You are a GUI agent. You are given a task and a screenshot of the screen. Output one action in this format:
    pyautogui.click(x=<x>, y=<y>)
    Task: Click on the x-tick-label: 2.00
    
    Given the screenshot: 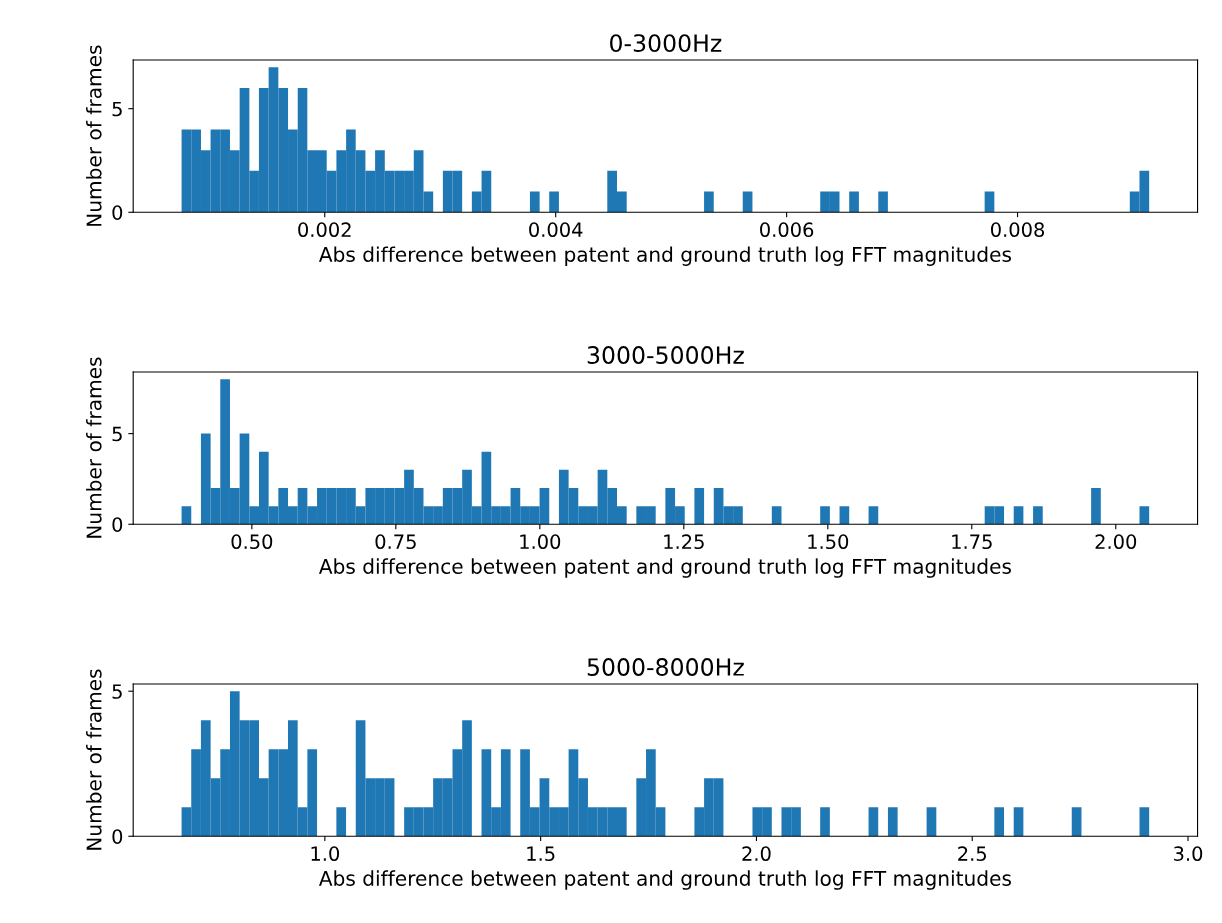 What is the action you would take?
    pyautogui.click(x=1116, y=542)
    